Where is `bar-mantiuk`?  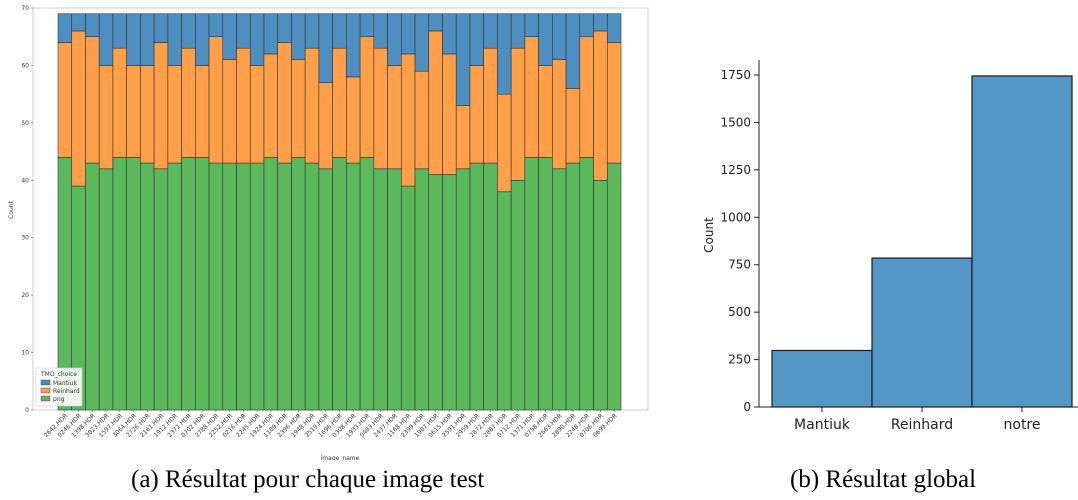
bar-mantiuk is located at coordinates (822, 378).